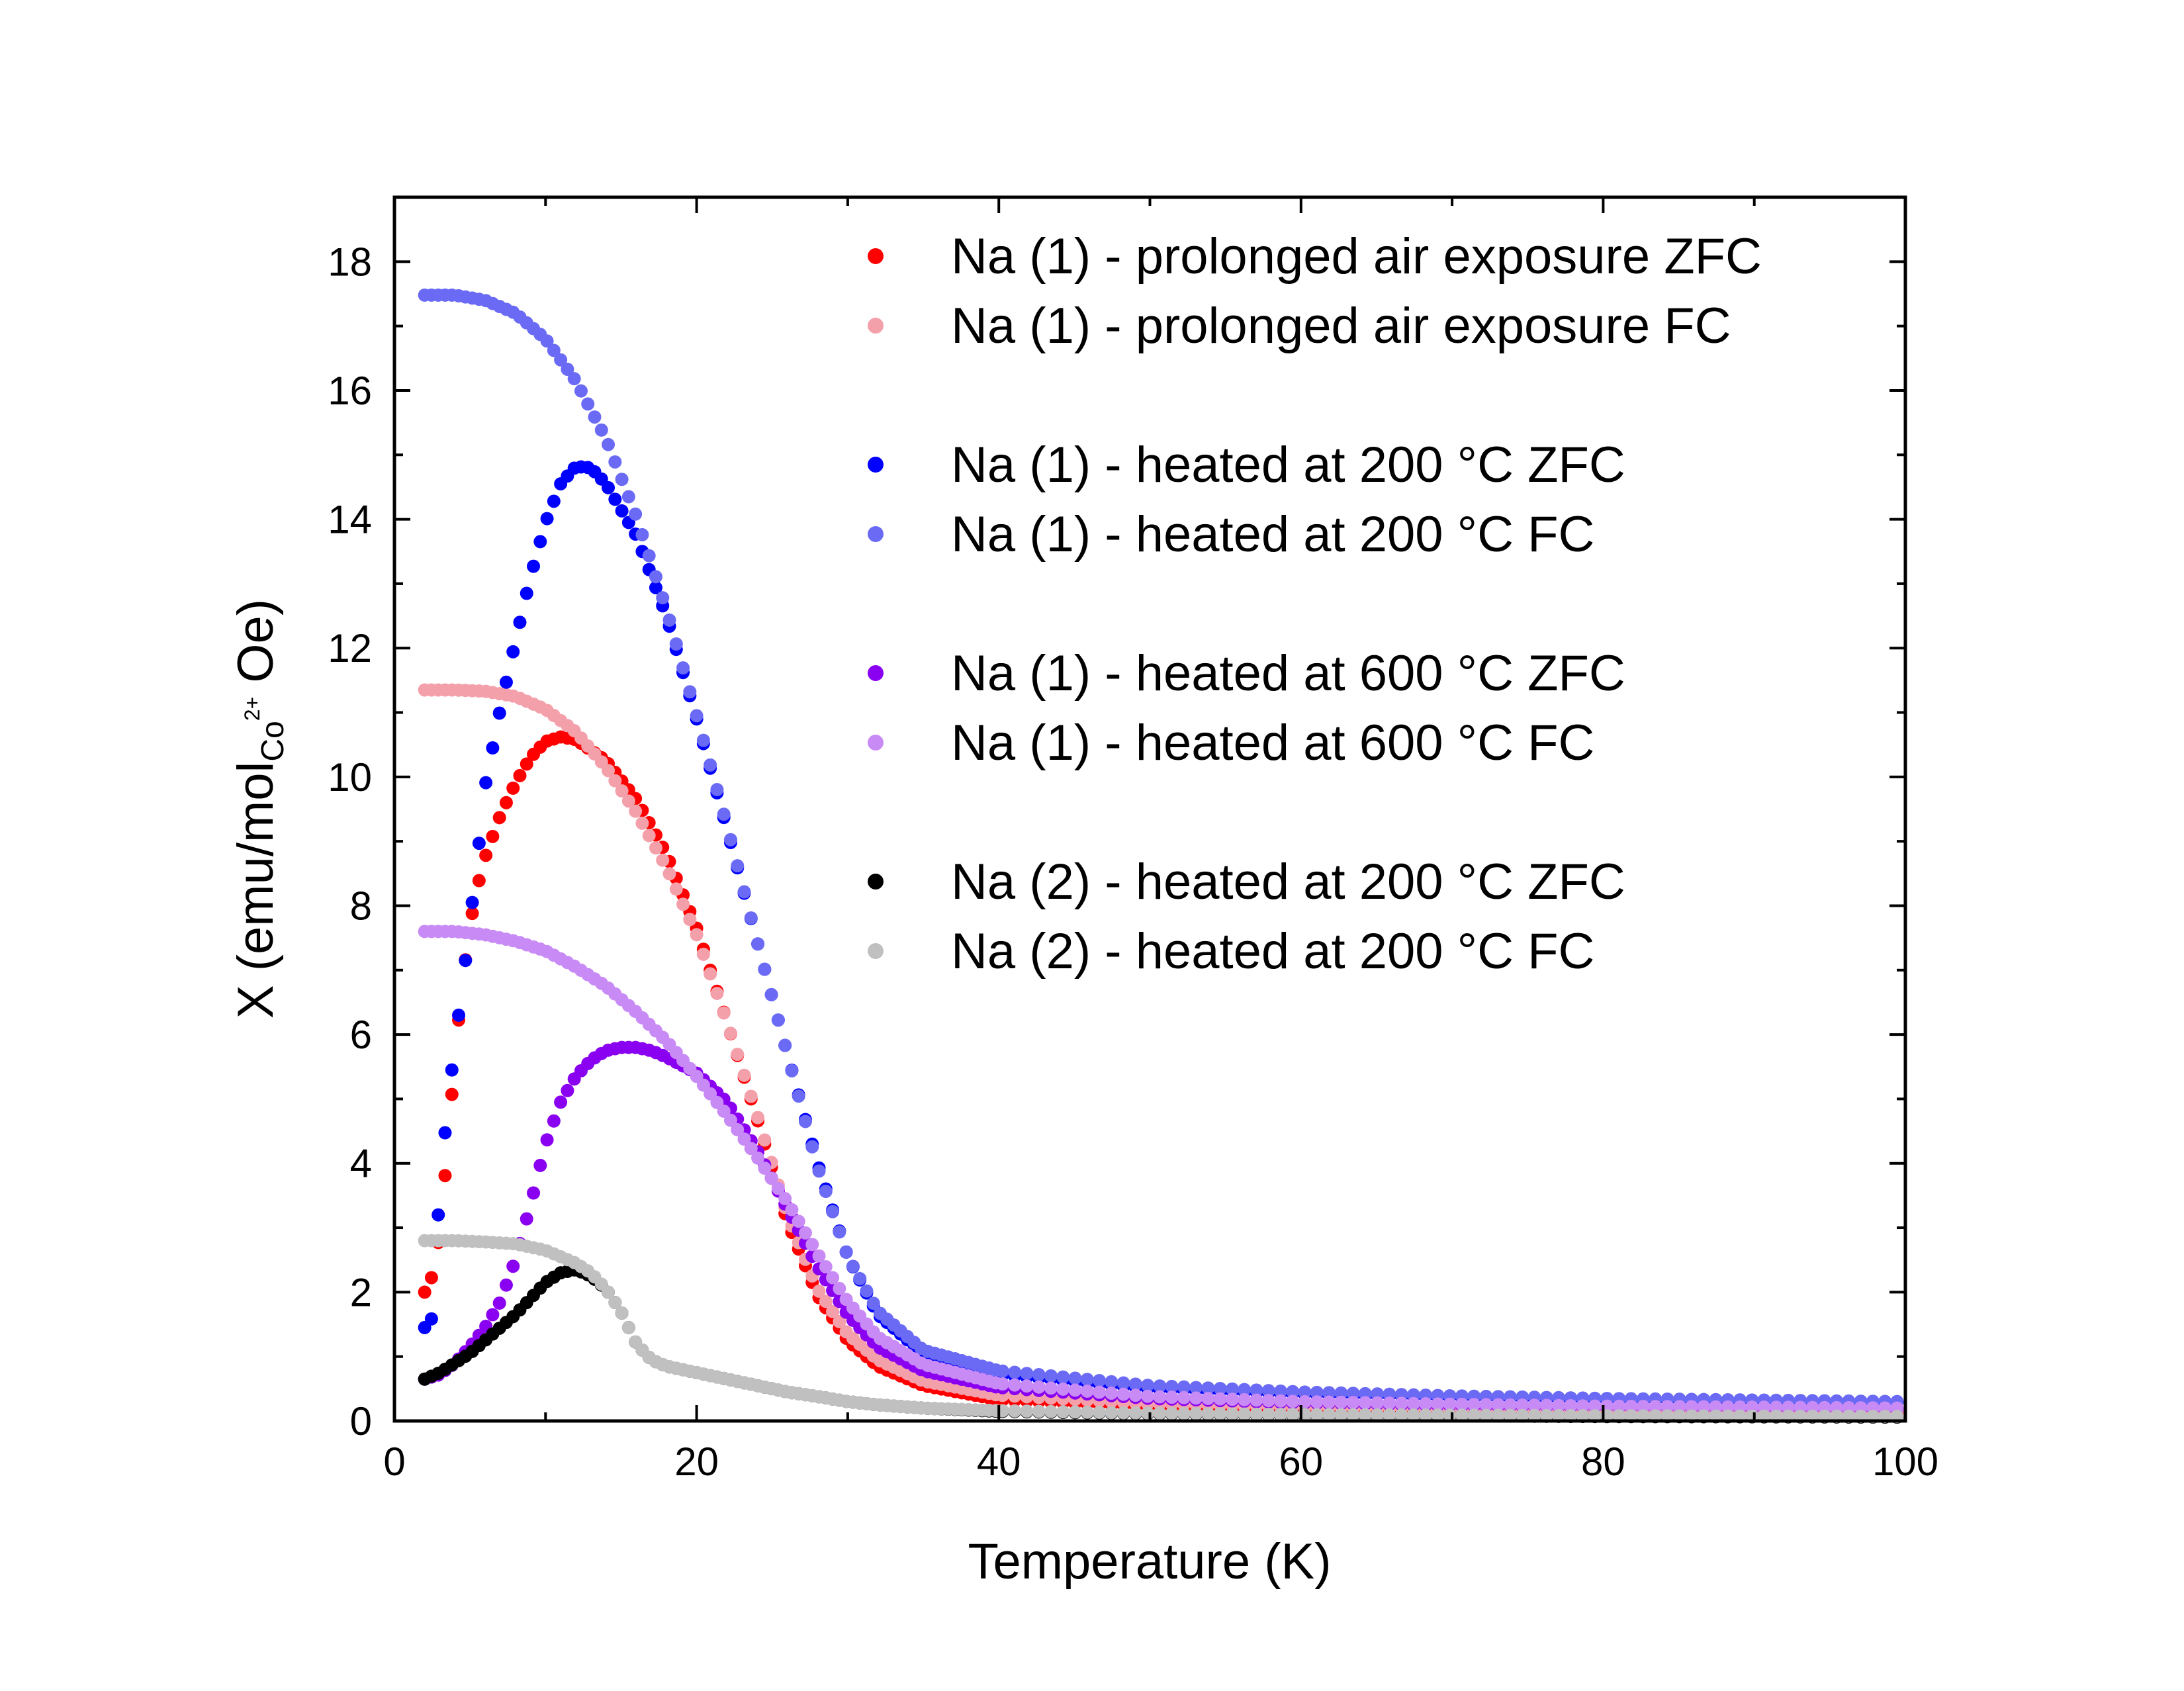 Image resolution: width=2184 pixels, height=1691 pixels. Describe the element at coordinates (256, 891) in the screenshot. I see `y-axis-title-main: Χ (emu/mol` at that location.